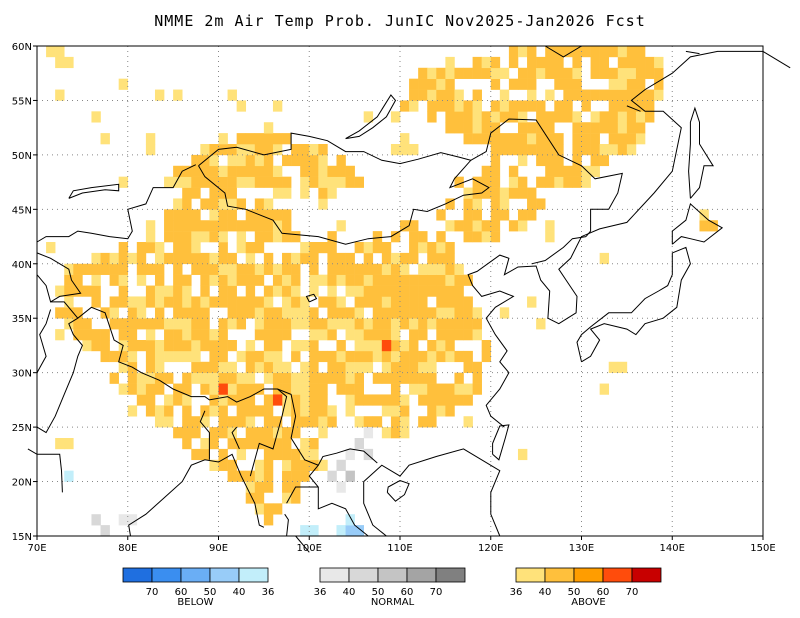 The image size is (800, 618). I want to click on legend-tick-label: 40, so click(239, 592).